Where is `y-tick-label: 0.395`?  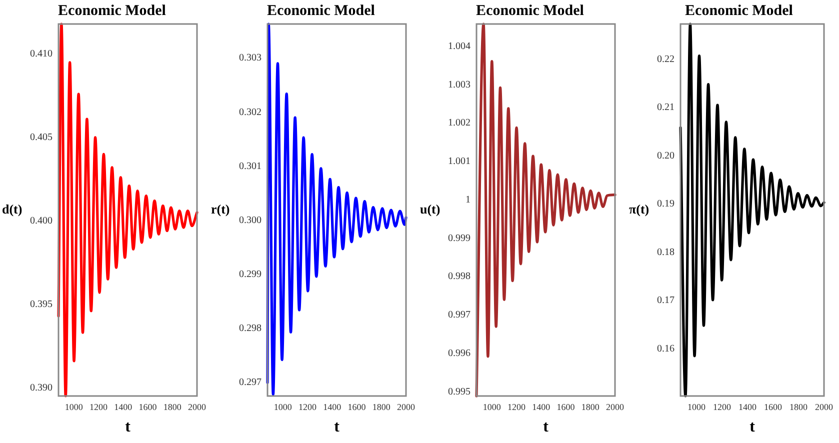 y-tick-label: 0.395 is located at coordinates (41, 304).